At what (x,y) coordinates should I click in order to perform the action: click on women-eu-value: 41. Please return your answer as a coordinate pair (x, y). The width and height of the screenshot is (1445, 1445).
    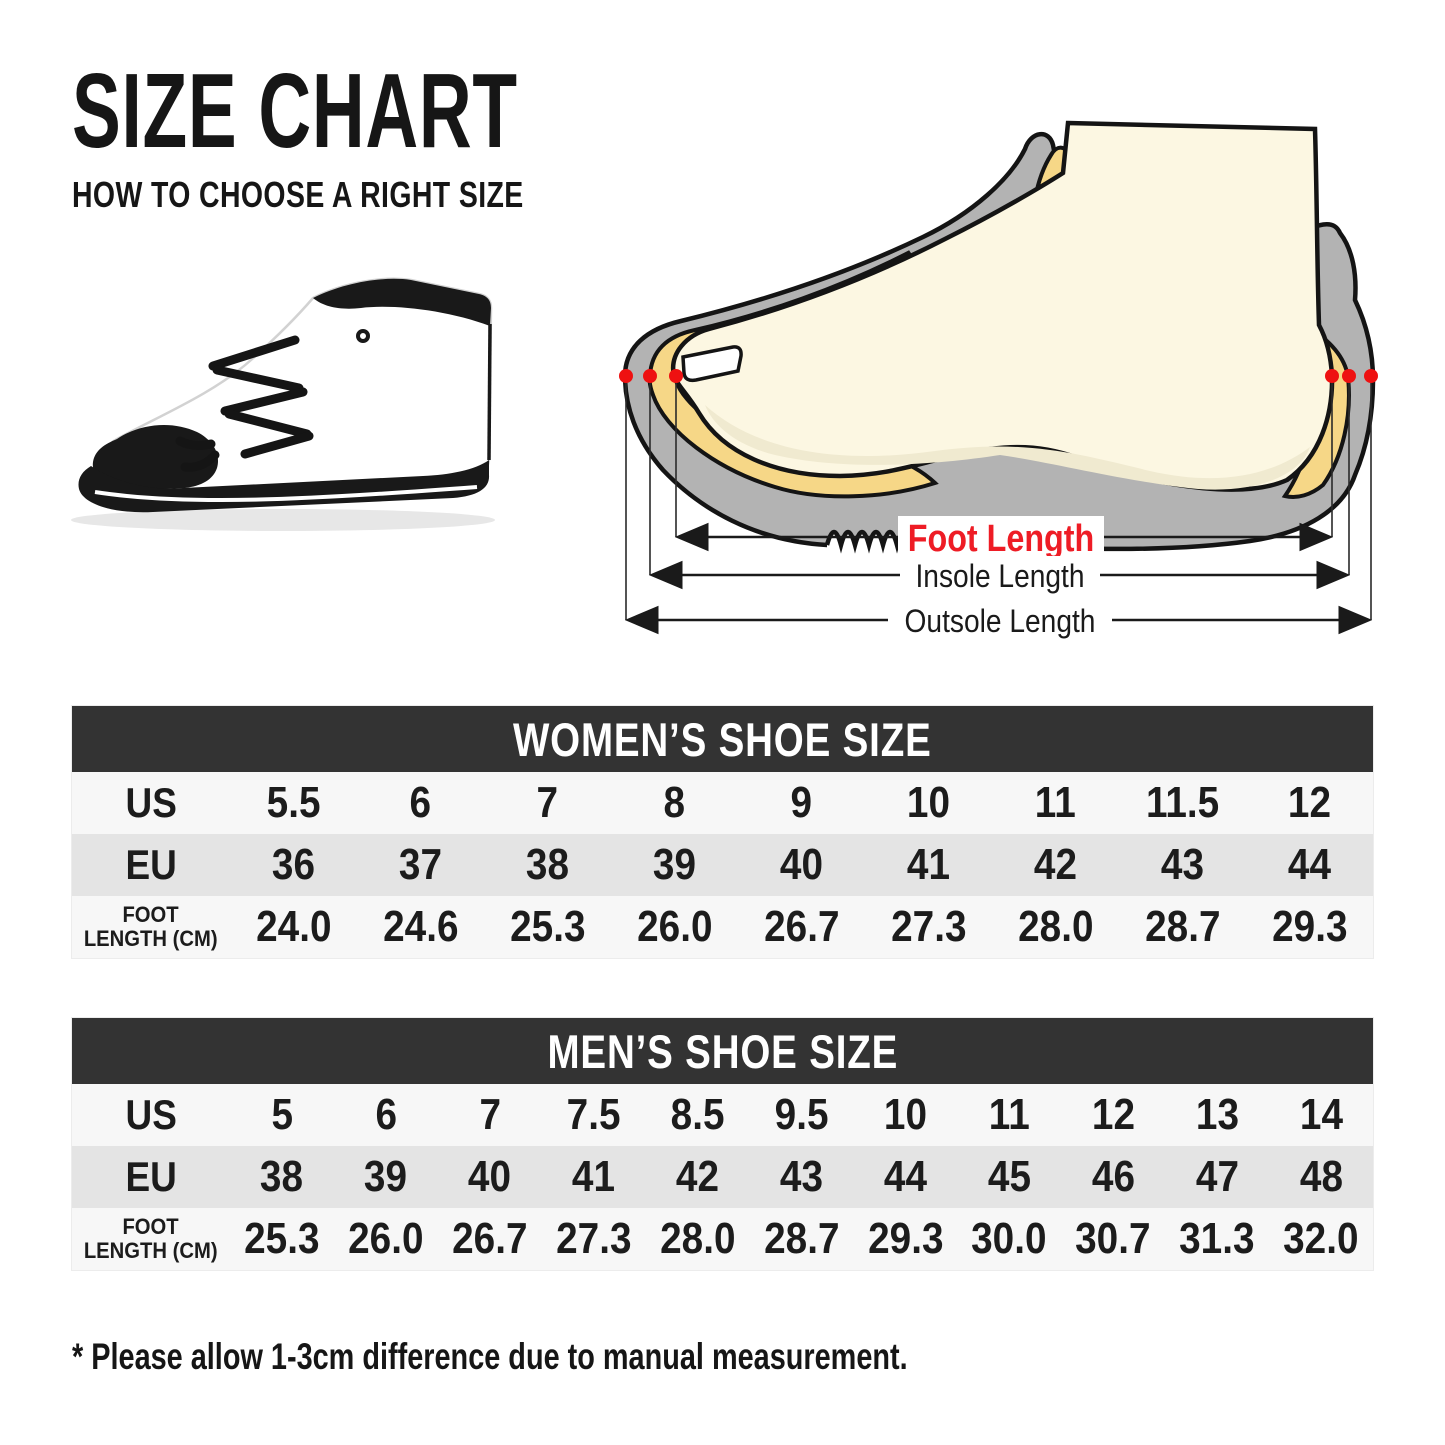
    Looking at the image, I should click on (928, 864).